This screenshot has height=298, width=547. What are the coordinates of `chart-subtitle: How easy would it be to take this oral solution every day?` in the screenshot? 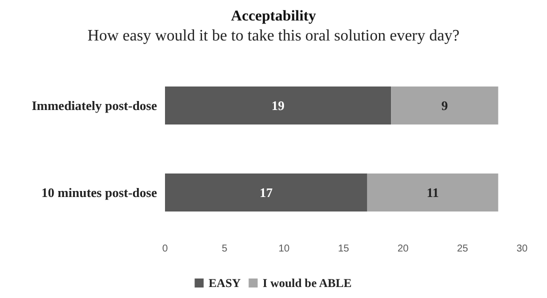 It's located at (274, 36).